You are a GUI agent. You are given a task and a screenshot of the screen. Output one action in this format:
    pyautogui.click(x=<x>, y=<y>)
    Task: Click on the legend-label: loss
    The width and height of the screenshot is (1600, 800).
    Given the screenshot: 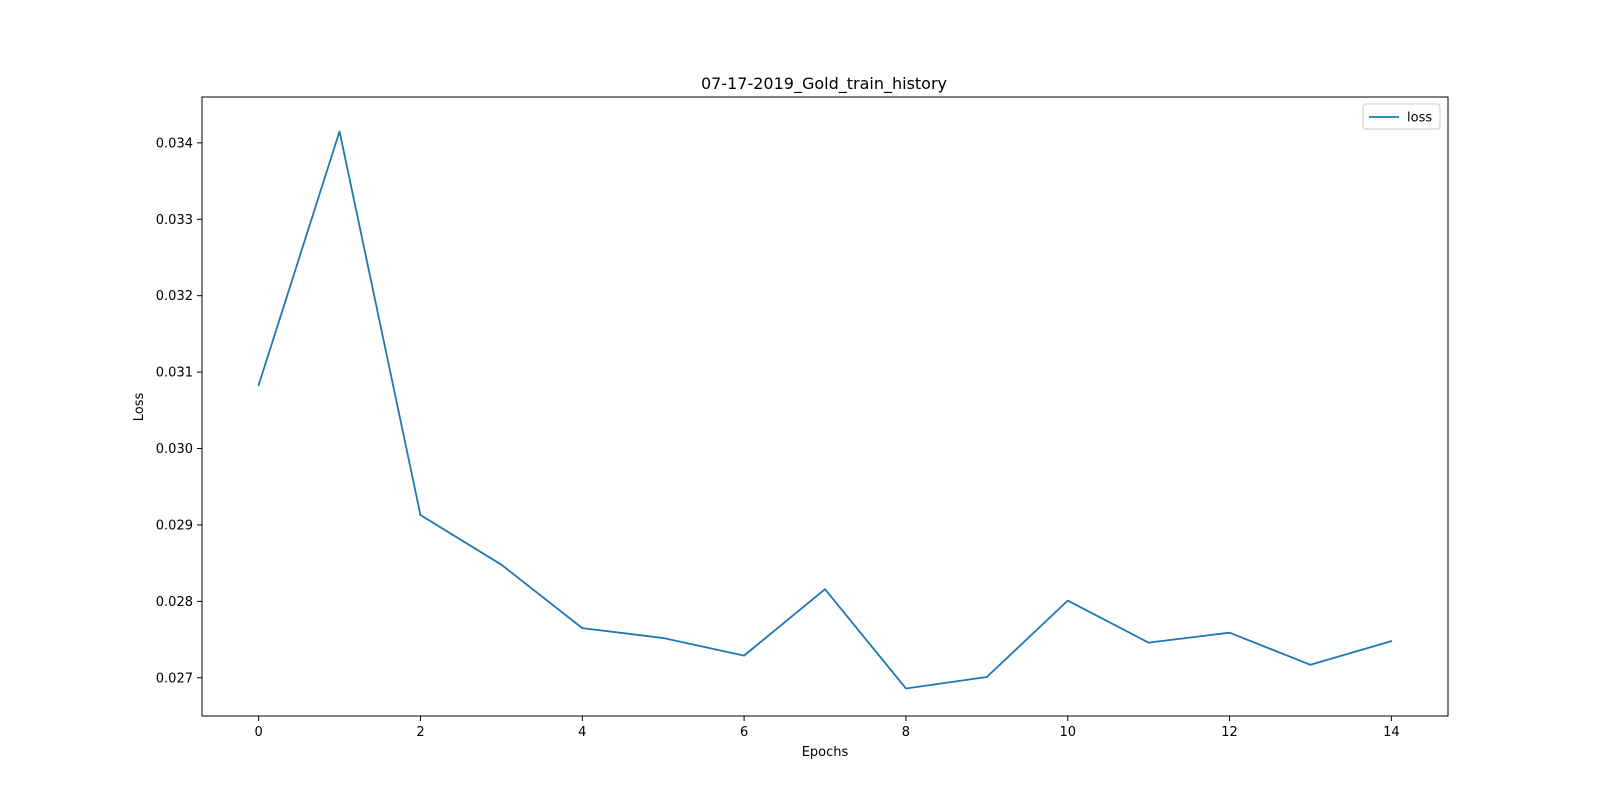 What is the action you would take?
    pyautogui.click(x=1419, y=118)
    